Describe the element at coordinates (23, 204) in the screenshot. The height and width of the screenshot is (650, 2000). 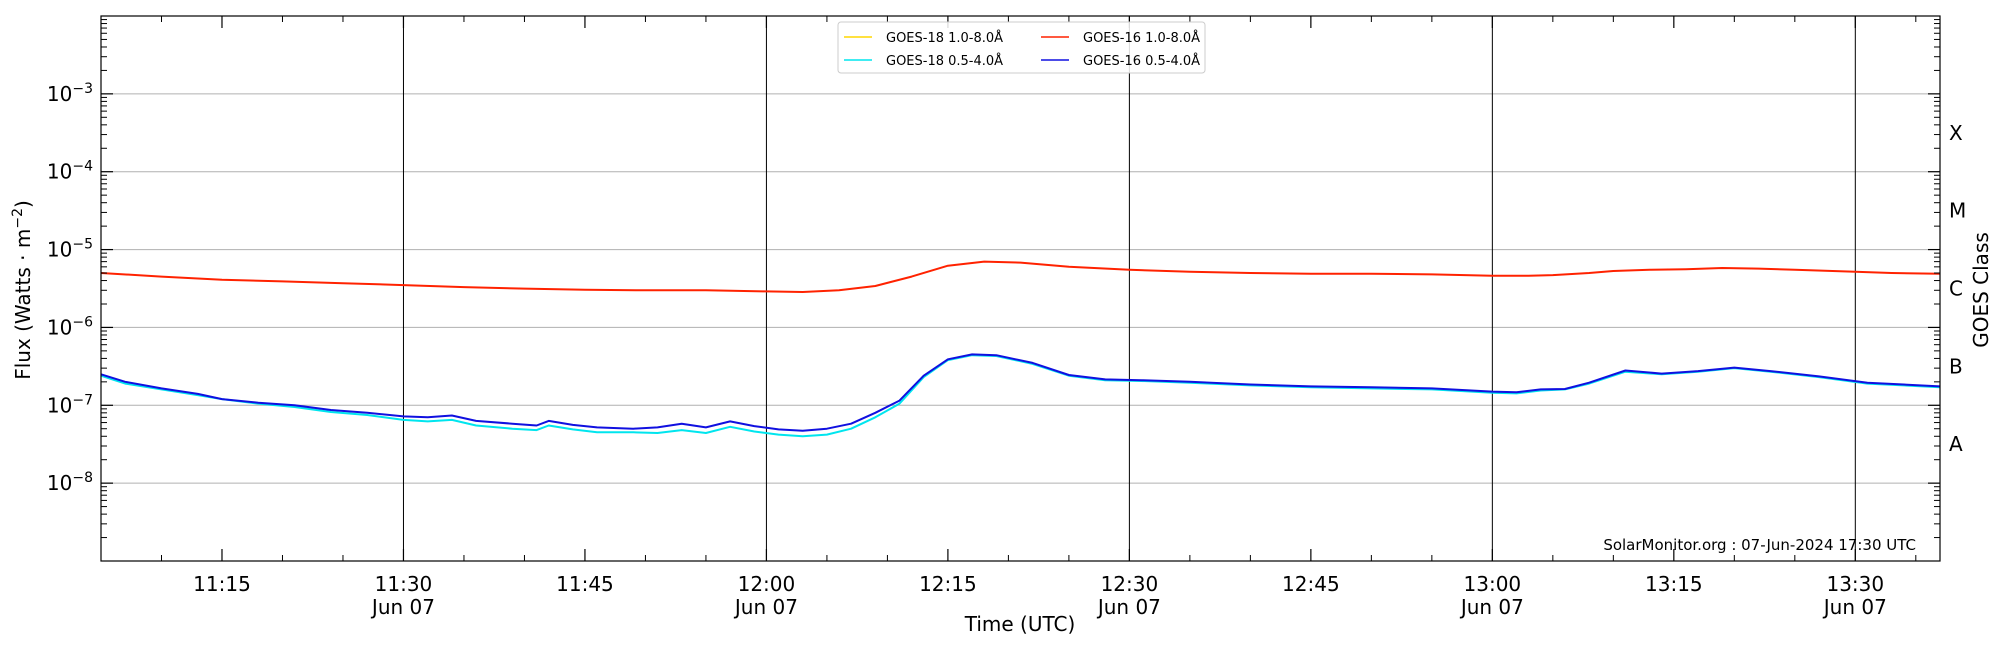
I see `y-axis-title-close: )` at that location.